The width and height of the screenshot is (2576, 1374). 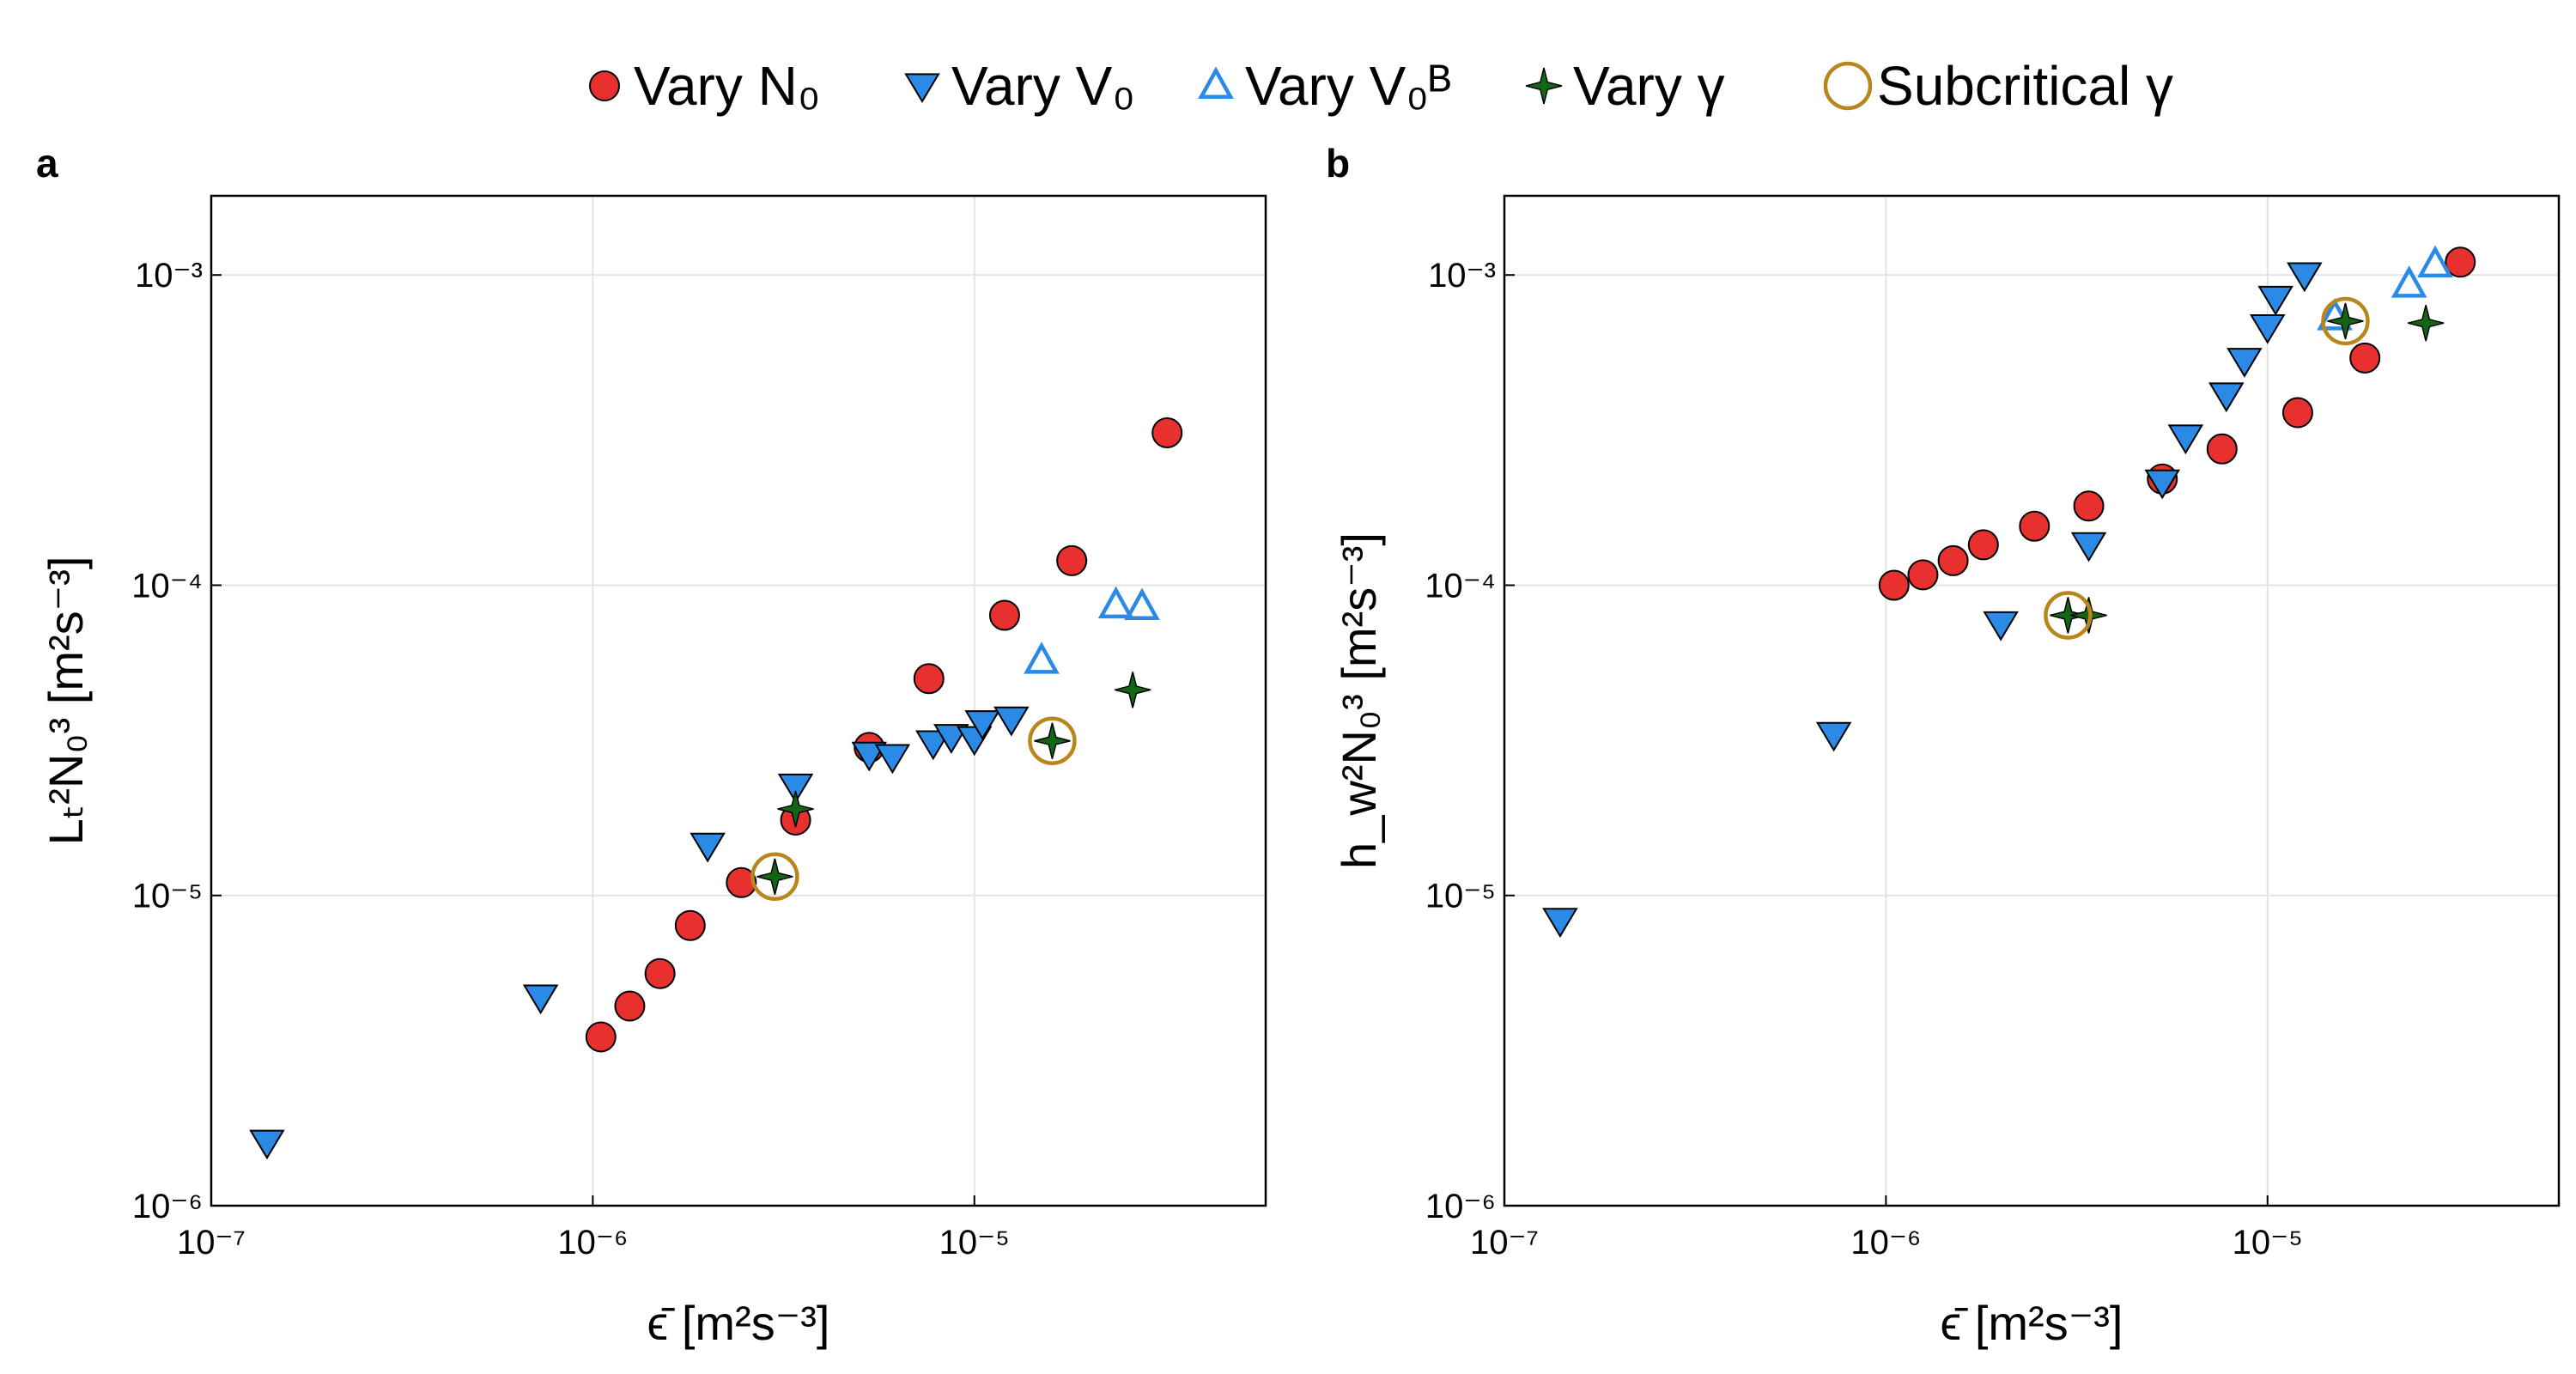 What do you see at coordinates (1043, 86) in the screenshot?
I see `legend-label-vary-V0: Vary V₀` at bounding box center [1043, 86].